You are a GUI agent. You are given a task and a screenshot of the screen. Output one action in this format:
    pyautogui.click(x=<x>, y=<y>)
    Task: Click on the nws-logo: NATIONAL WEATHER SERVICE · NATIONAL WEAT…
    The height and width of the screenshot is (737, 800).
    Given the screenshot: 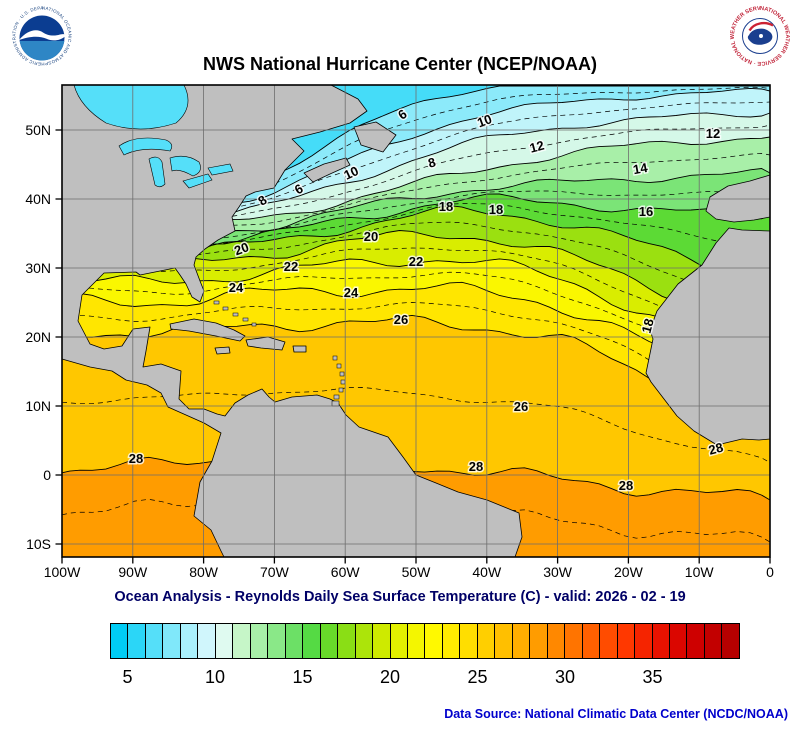 What is the action you would take?
    pyautogui.click(x=759, y=34)
    